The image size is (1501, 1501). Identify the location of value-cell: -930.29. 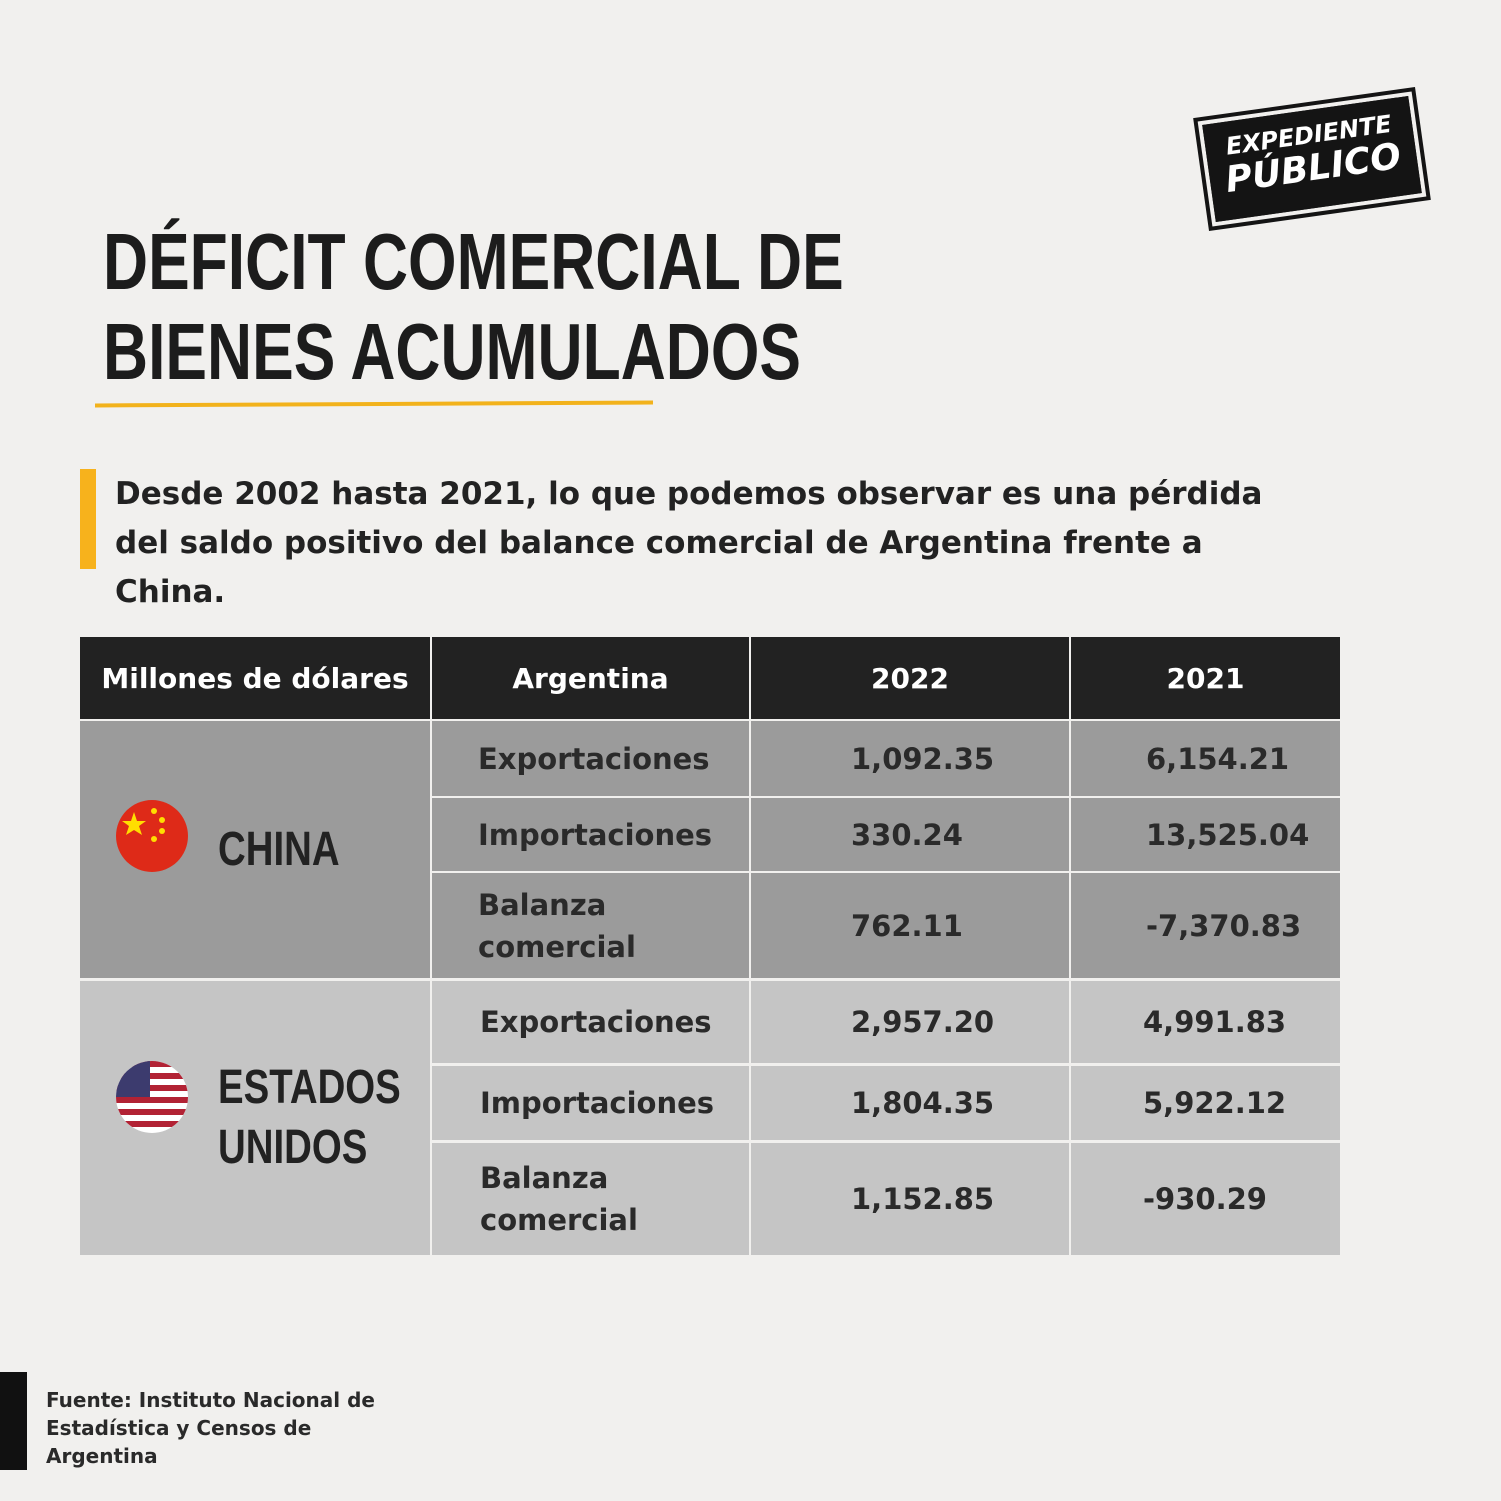
(1205, 1199).